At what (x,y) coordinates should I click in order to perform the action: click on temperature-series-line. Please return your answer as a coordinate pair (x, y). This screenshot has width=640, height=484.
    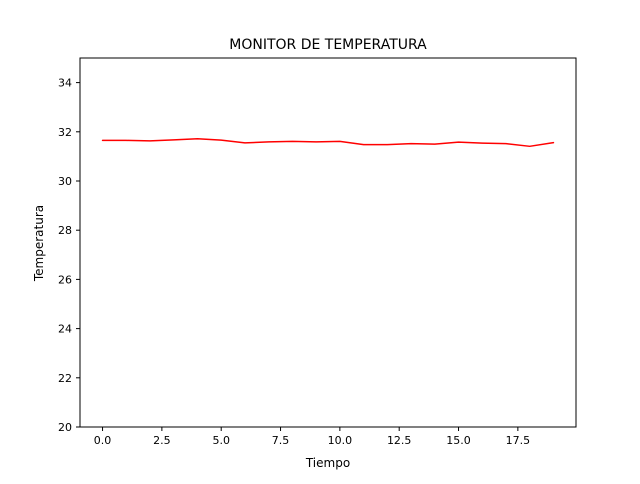
    Looking at the image, I should click on (328, 142).